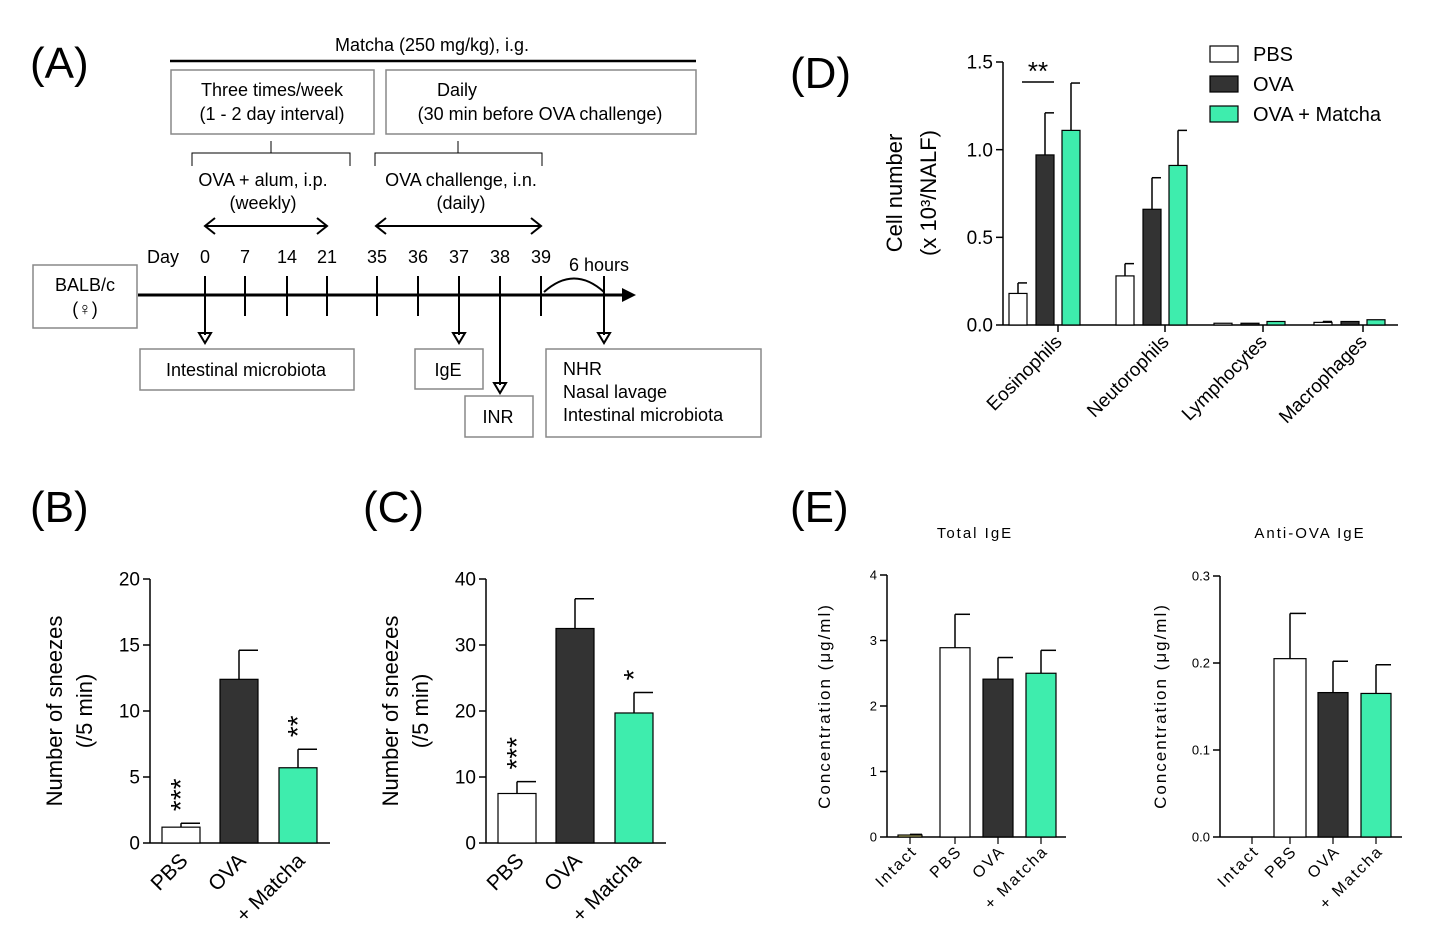 This screenshot has height=941, width=1446. Describe the element at coordinates (1225, 379) in the screenshot. I see `x-tick-label: Lymphocytes` at that location.